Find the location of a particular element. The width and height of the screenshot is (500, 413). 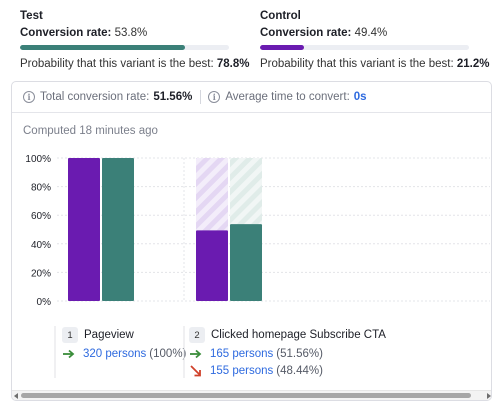

average-time-label: Average time to convert: is located at coordinates (287, 97).